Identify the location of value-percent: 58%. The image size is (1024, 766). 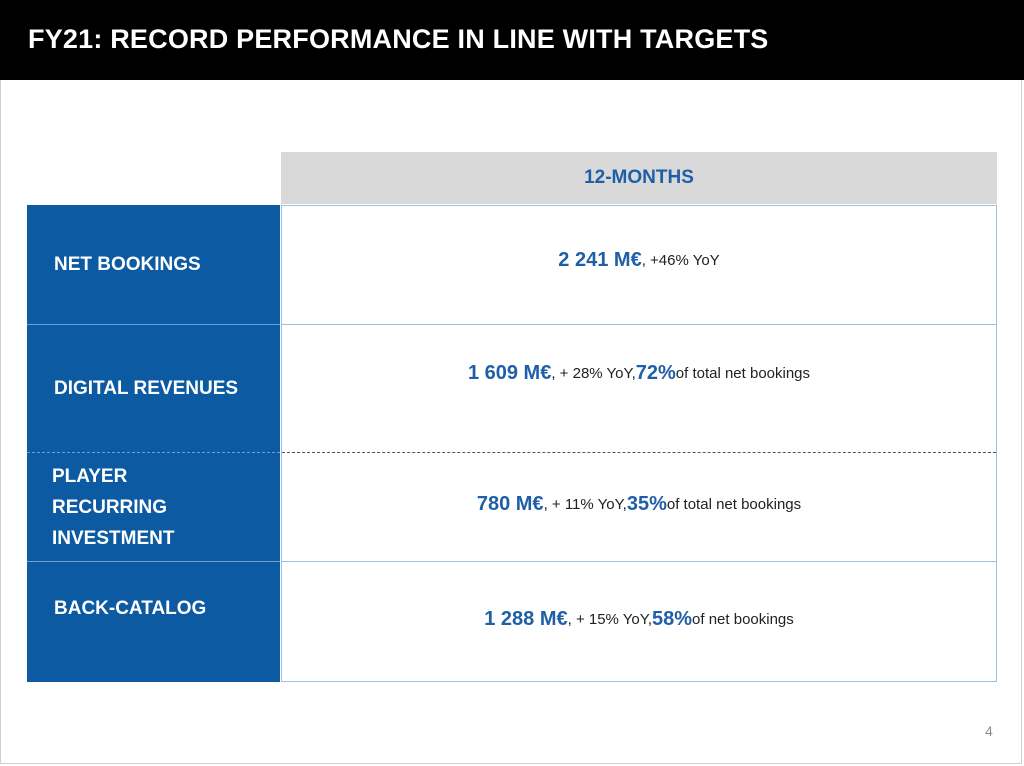
(672, 619).